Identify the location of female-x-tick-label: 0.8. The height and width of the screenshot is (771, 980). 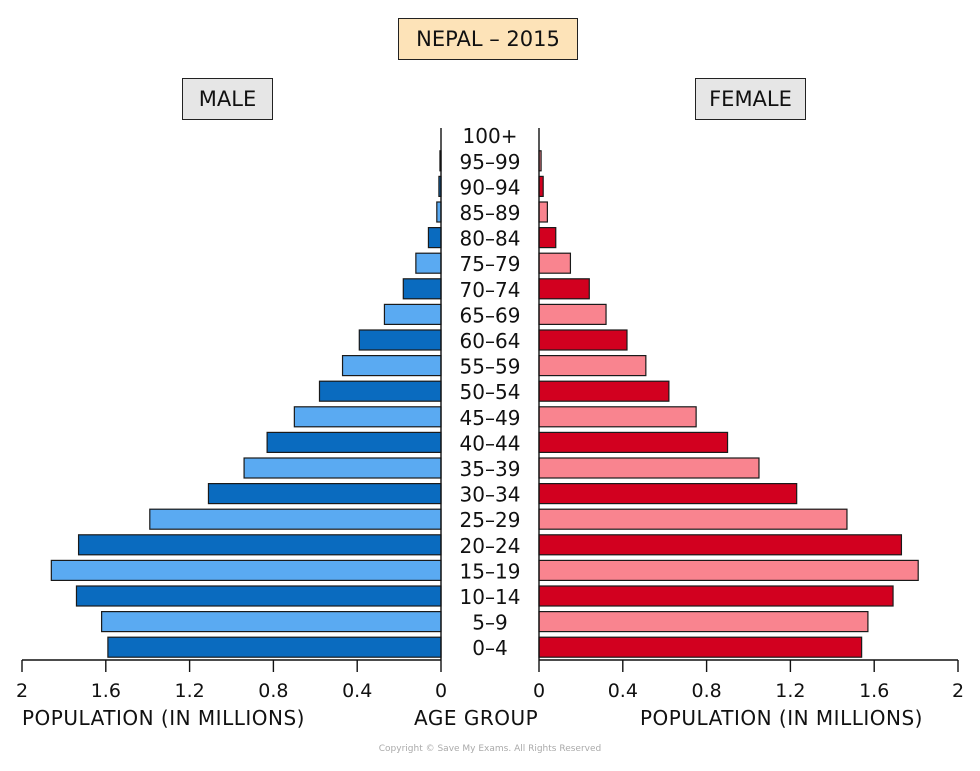
(706, 691).